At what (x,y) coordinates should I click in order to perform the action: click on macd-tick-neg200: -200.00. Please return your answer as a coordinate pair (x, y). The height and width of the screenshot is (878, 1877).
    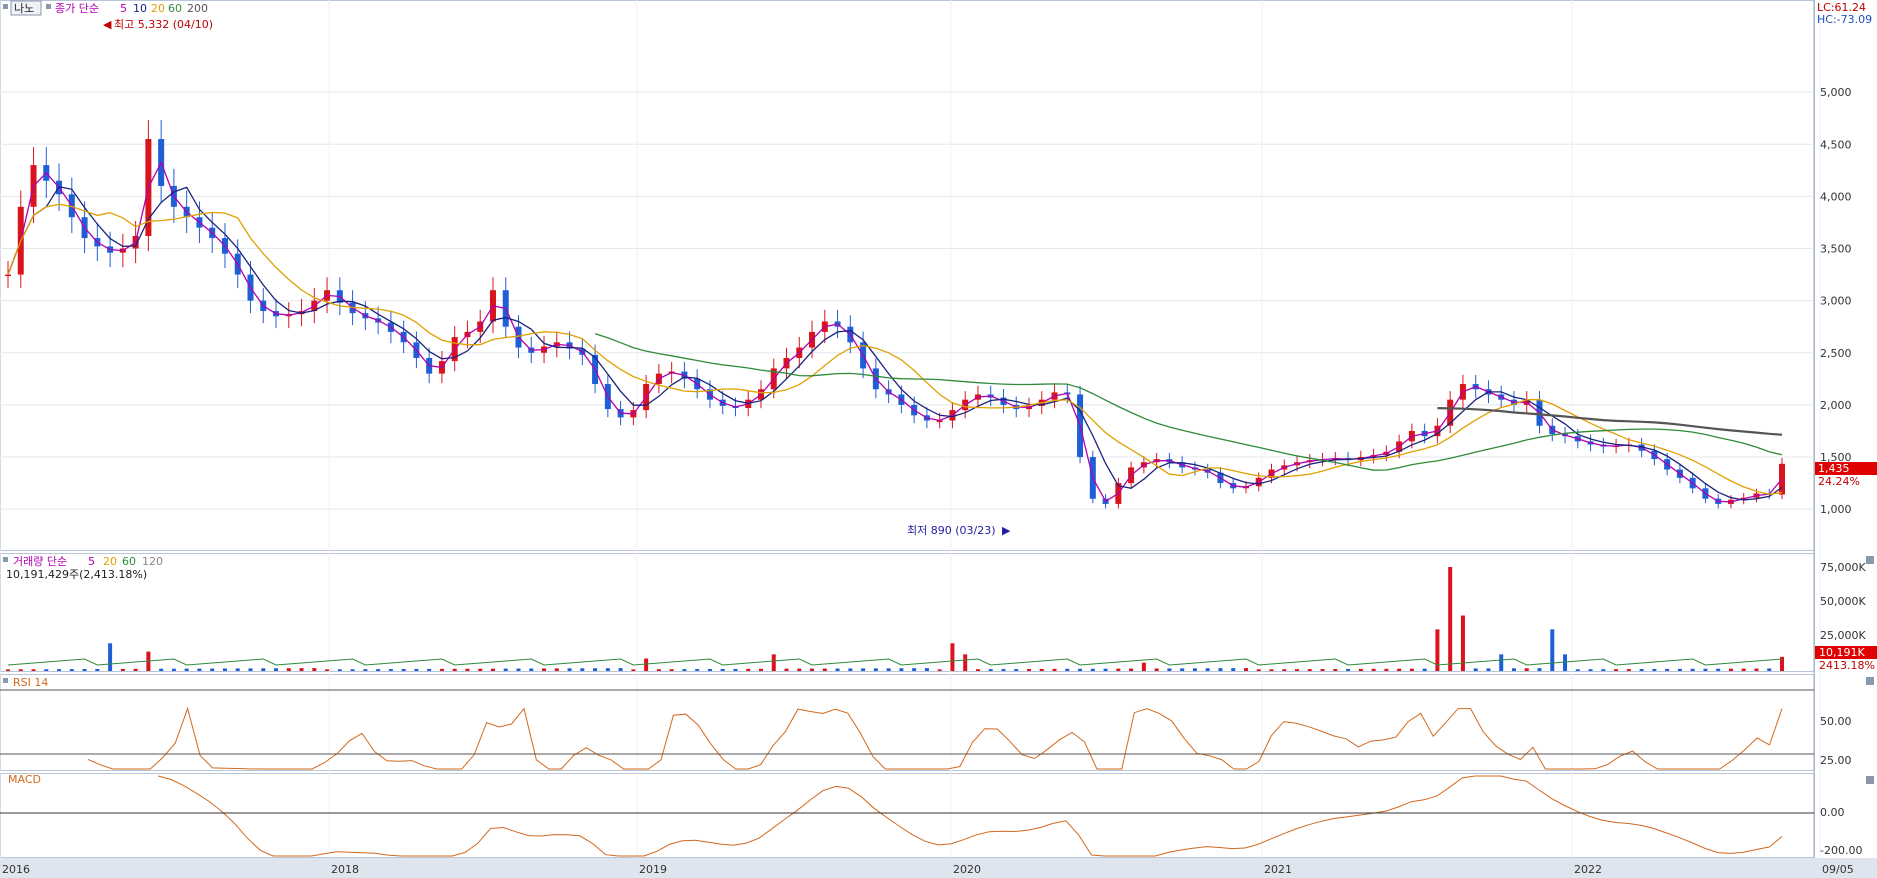
    Looking at the image, I should click on (1841, 850).